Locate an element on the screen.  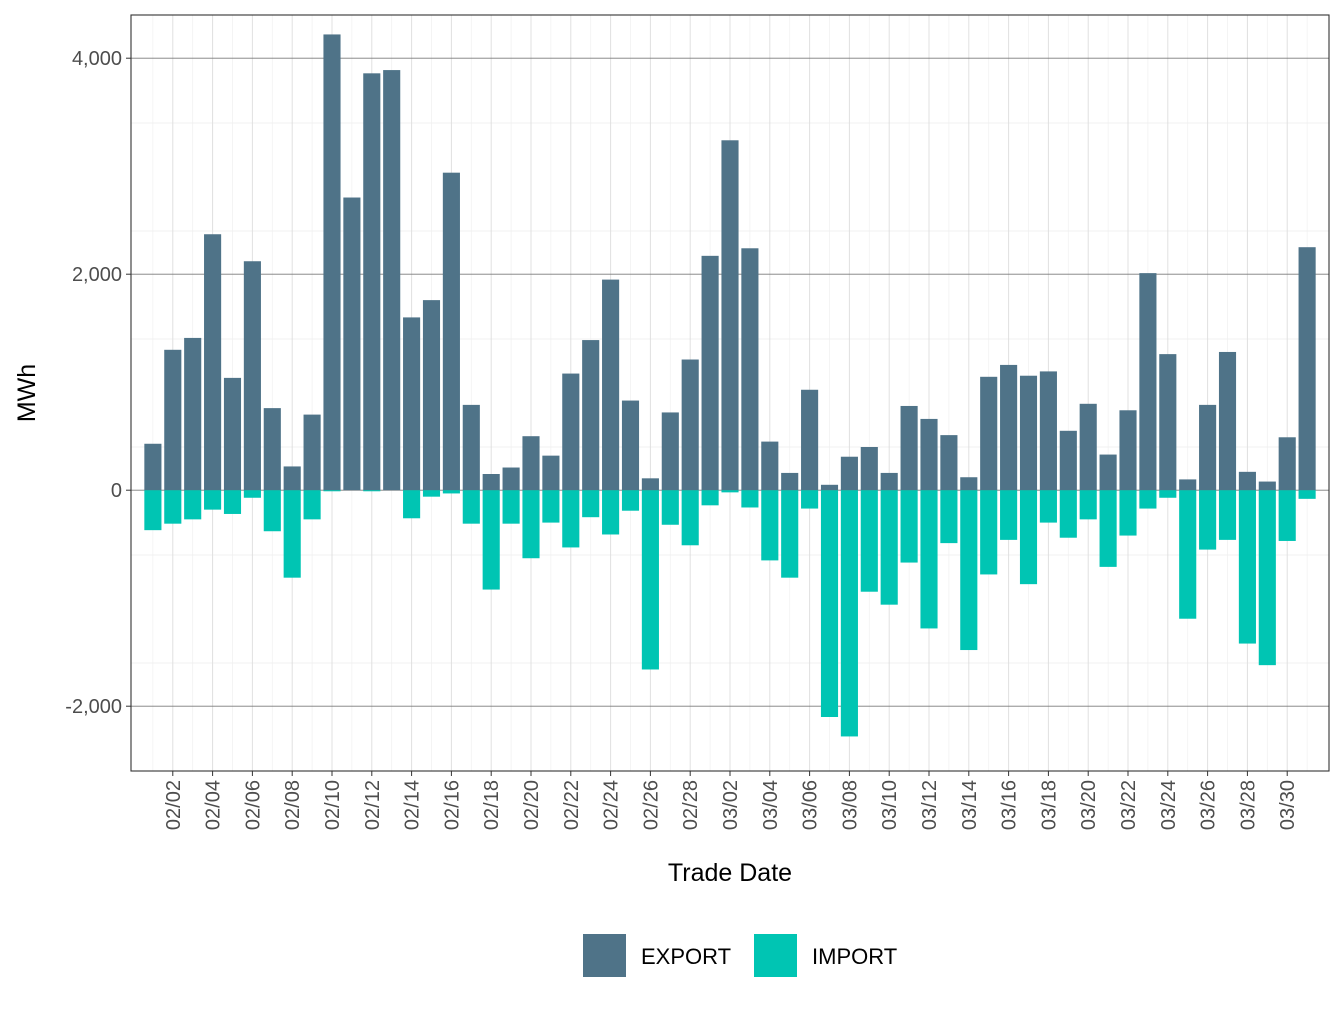
x-tick-label: 03/20 is located at coordinates (1089, 805).